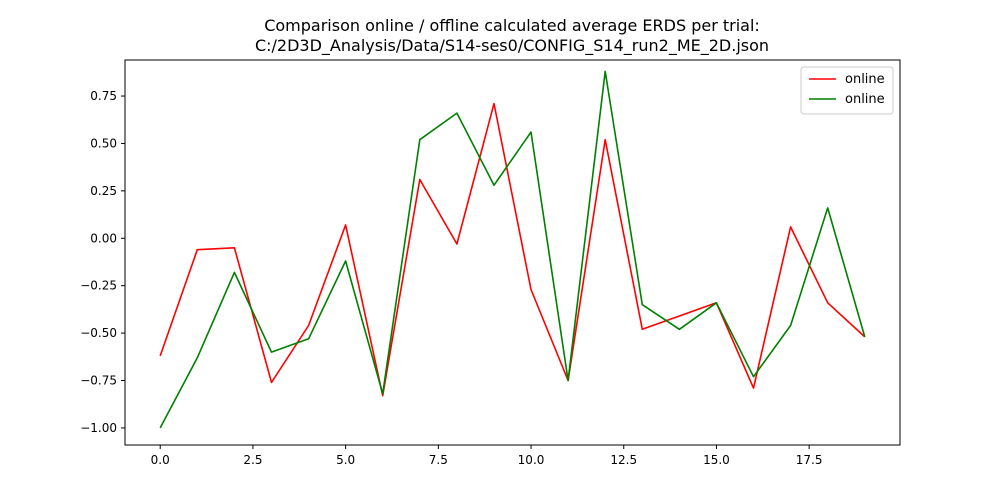 The height and width of the screenshot is (500, 1000). What do you see at coordinates (438, 460) in the screenshot?
I see `x-tick-label: 7.5` at bounding box center [438, 460].